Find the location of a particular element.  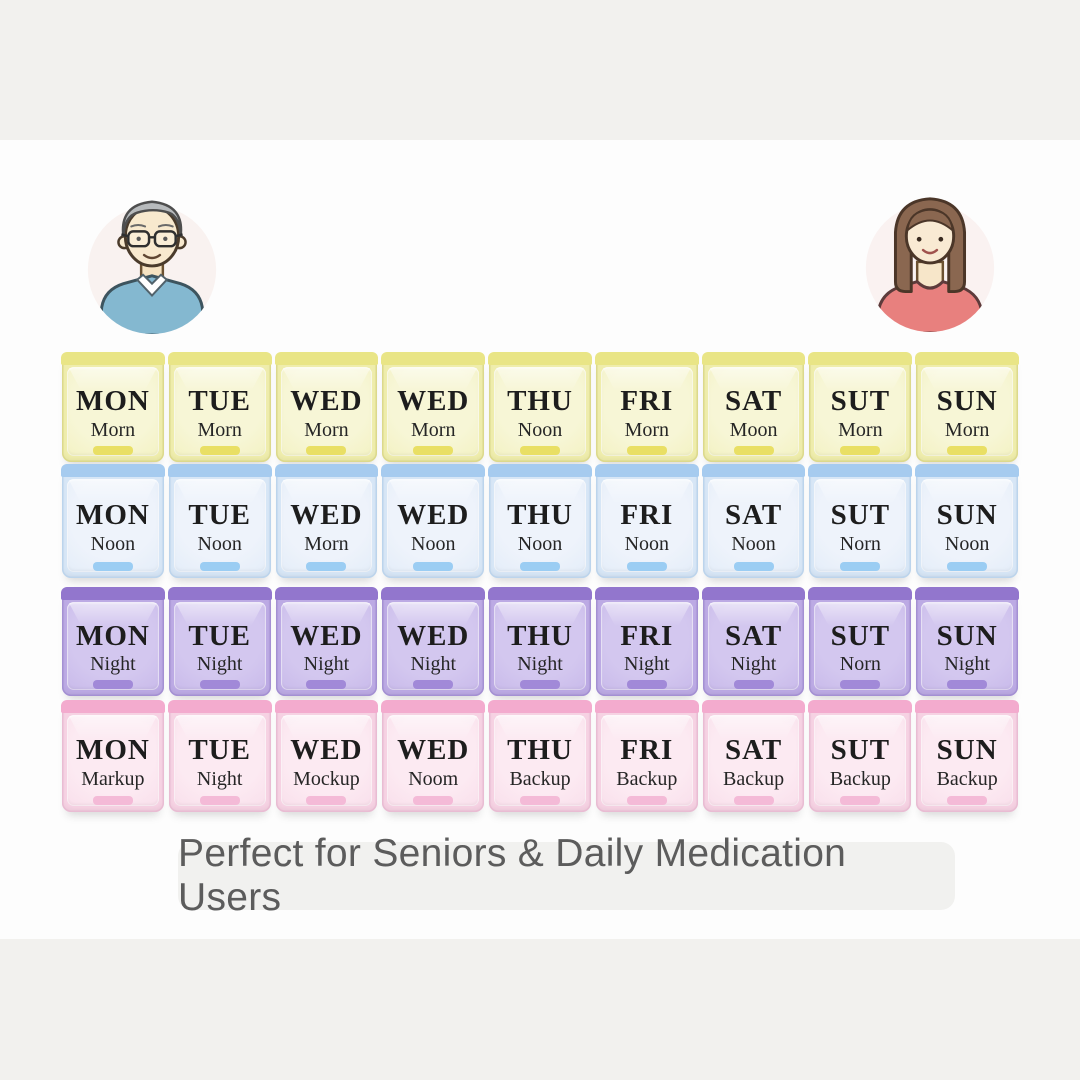

pill-compartment: MON Noon is located at coordinates (113, 521).